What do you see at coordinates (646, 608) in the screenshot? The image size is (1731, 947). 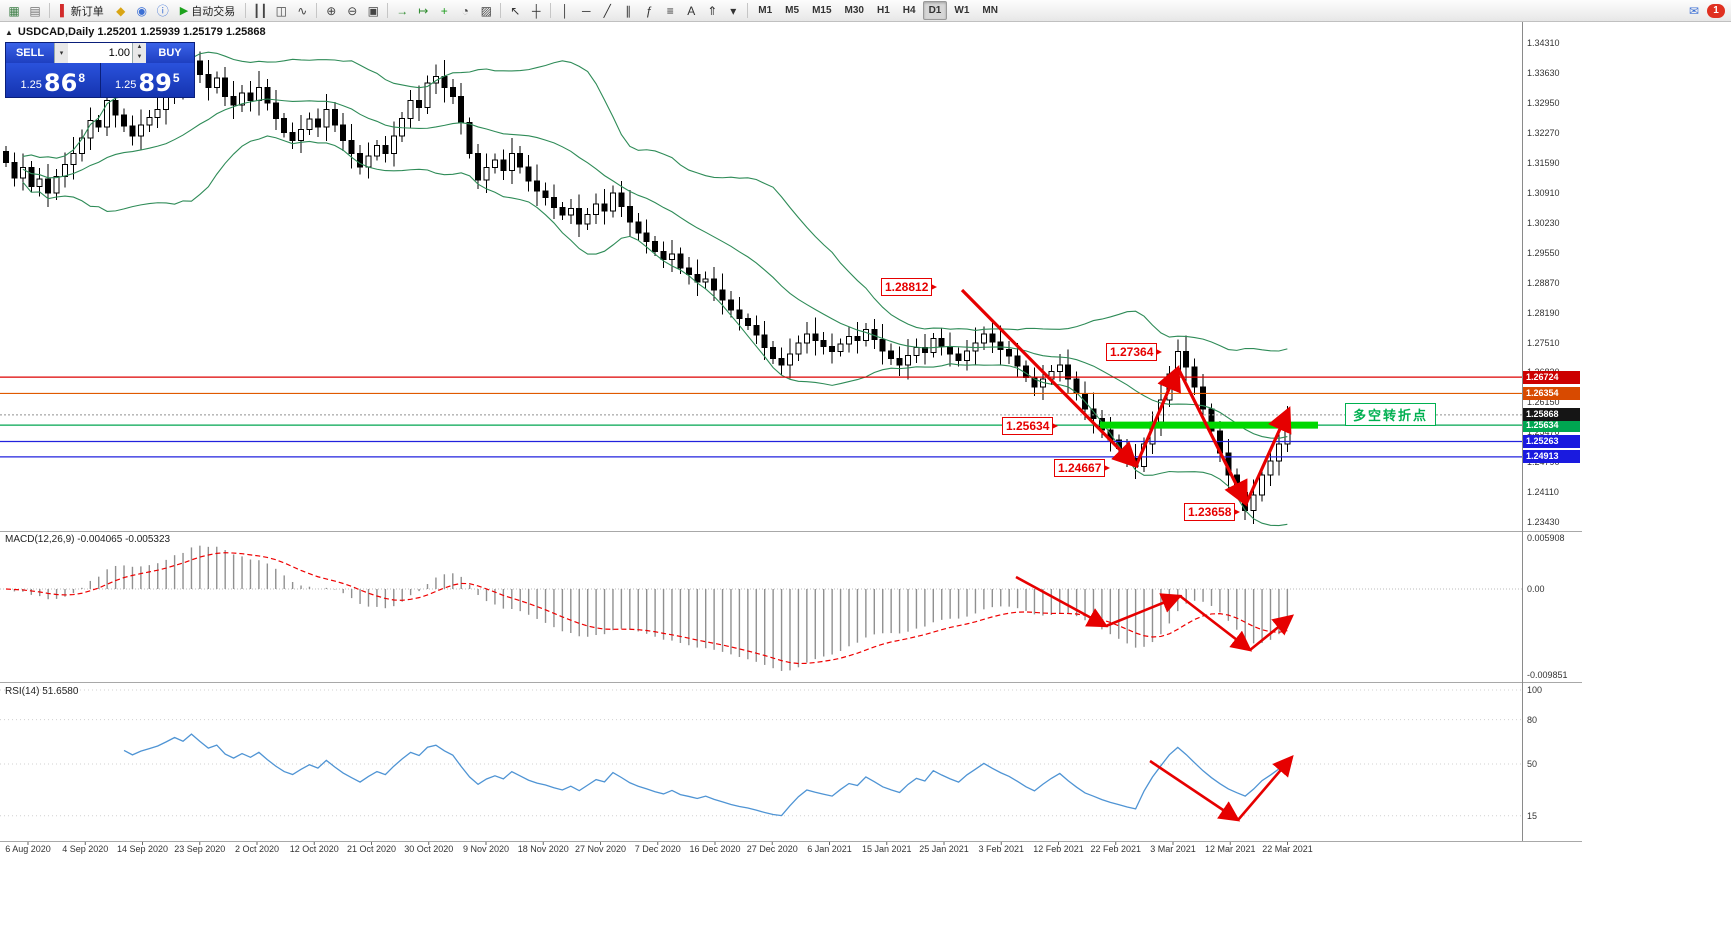 I see `macd-signal-line` at bounding box center [646, 608].